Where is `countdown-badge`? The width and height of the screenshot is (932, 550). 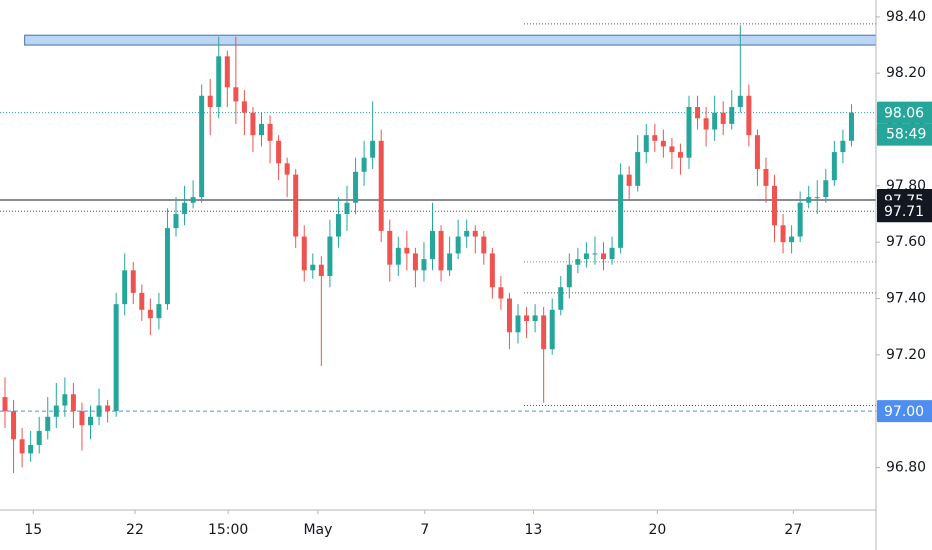 countdown-badge is located at coordinates (904, 134).